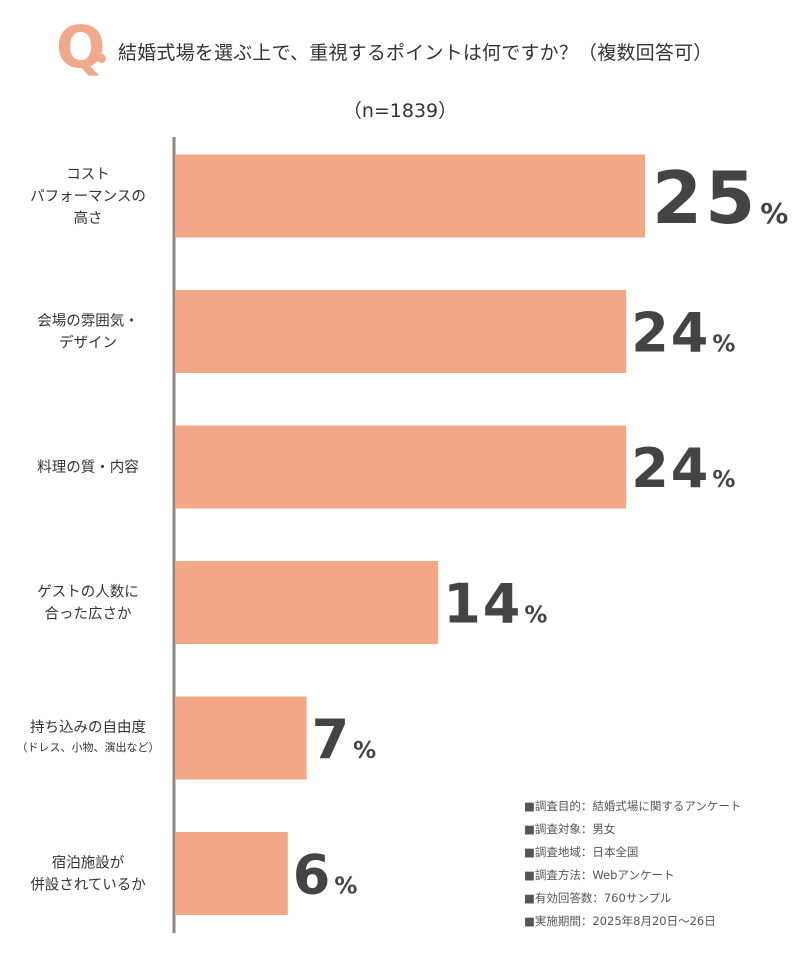  Describe the element at coordinates (88, 614) in the screenshot. I see `category-label-3-1: 合った広さか` at that location.